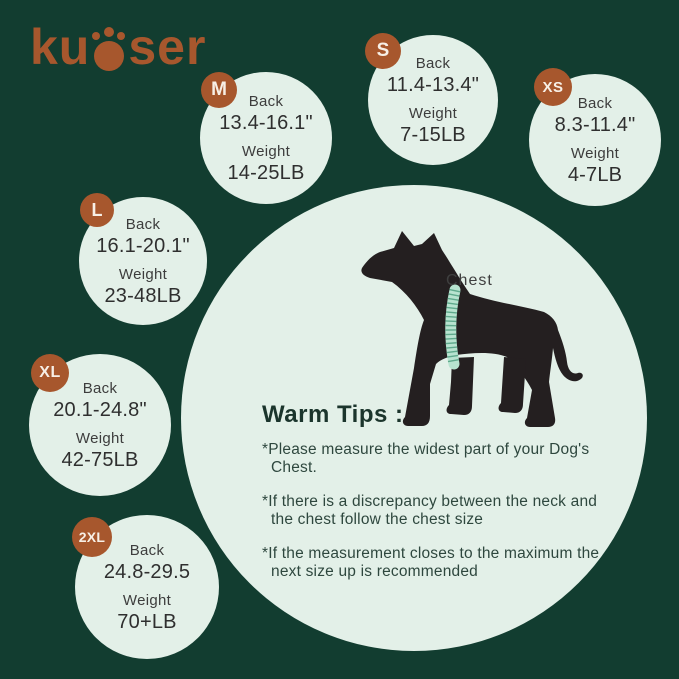 The image size is (679, 679). I want to click on warm-tips-title: Warm Tips :, so click(333, 414).